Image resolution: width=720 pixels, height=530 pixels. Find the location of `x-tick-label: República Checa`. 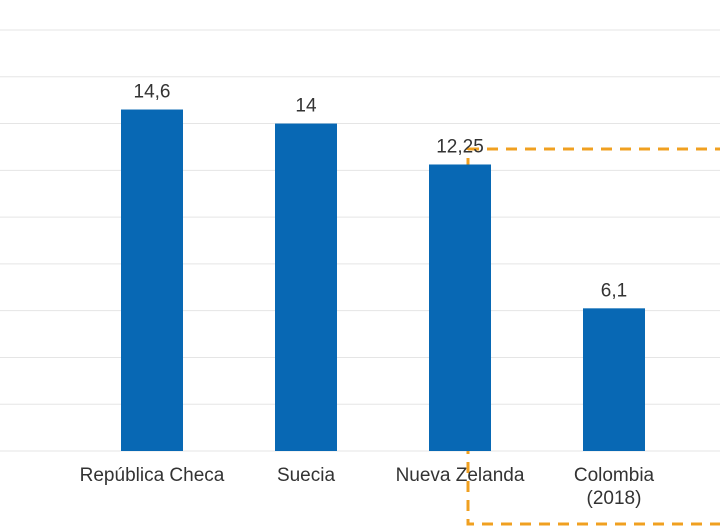

x-tick-label: República Checa is located at coordinates (152, 475).